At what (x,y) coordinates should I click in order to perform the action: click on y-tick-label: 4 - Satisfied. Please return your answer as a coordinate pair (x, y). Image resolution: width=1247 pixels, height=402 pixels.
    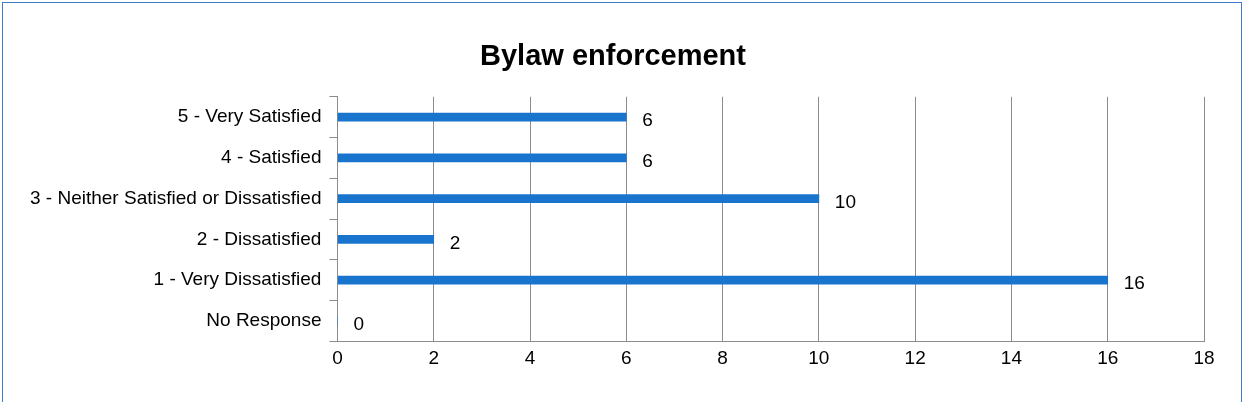
    Looking at the image, I should click on (271, 157).